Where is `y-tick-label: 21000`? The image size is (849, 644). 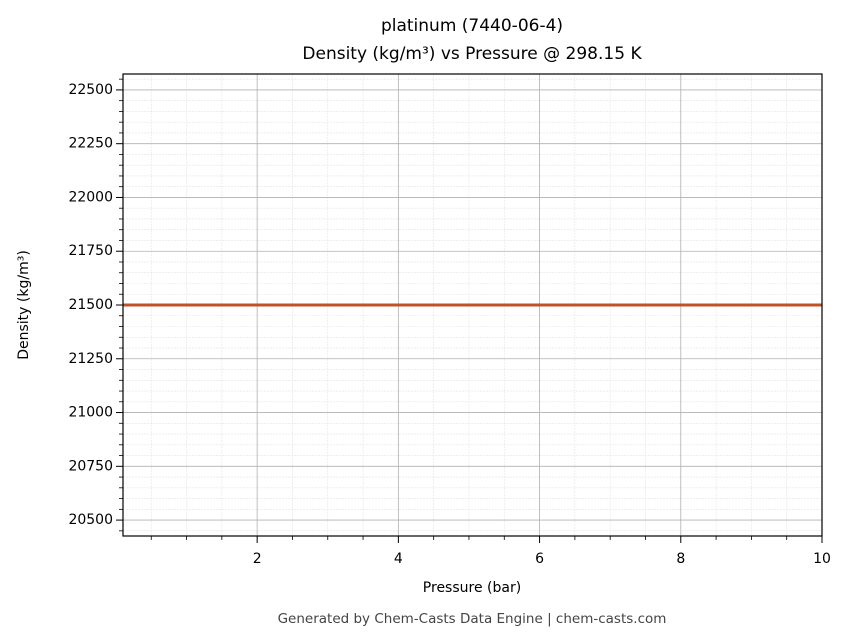 y-tick-label: 21000 is located at coordinates (90, 413).